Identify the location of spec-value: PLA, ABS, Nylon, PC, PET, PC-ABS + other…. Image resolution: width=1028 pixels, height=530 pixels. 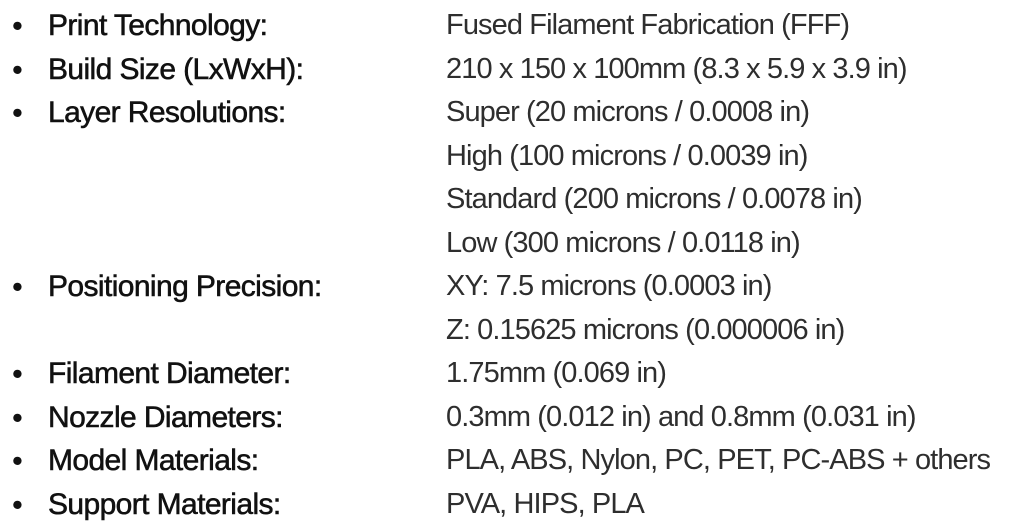
(718, 460).